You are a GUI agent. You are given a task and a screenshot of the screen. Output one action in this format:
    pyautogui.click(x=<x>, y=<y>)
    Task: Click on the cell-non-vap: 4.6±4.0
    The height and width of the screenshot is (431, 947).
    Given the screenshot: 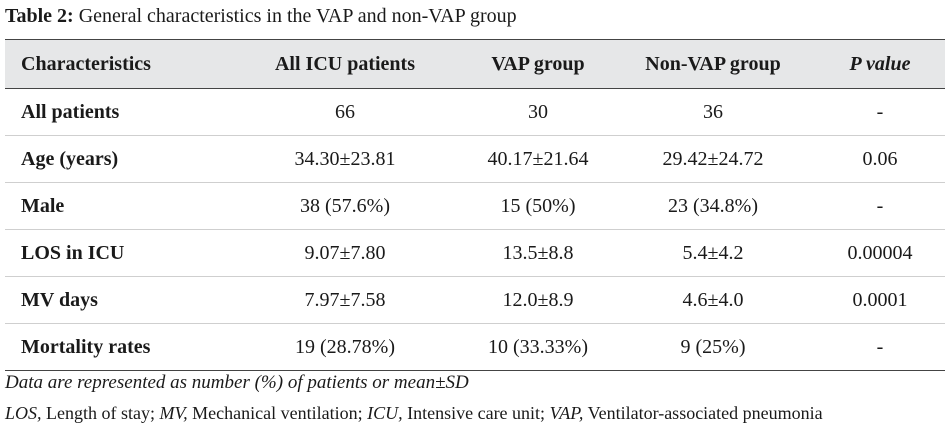 What is the action you would take?
    pyautogui.click(x=713, y=300)
    